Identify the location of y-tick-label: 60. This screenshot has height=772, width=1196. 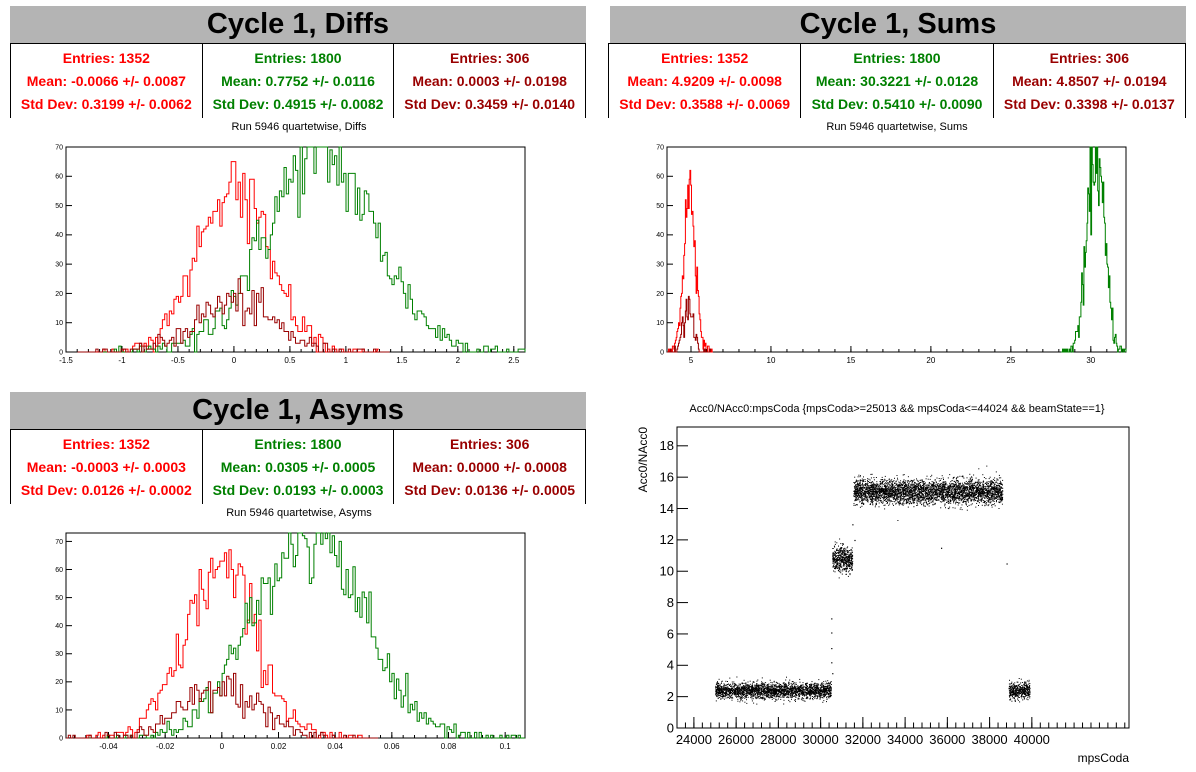
(59, 177).